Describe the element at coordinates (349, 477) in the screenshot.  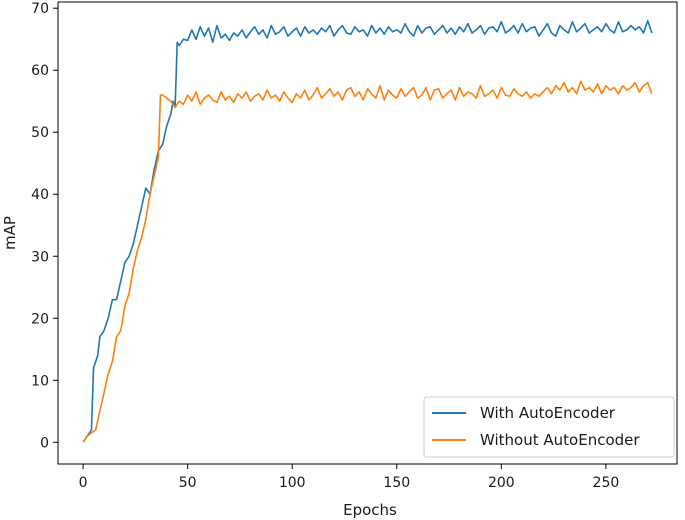
I see `x-axis-ticks: 0 50 100 150 200 250` at that location.